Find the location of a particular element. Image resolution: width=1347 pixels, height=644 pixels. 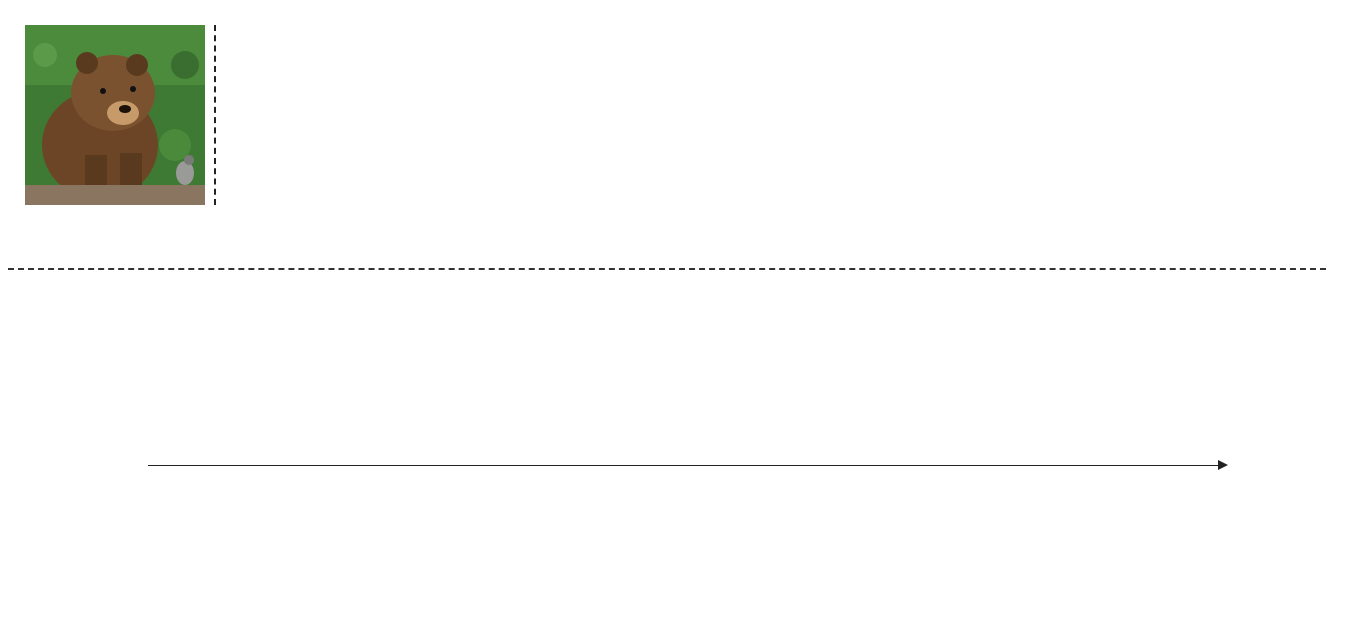

arrow-right-icon is located at coordinates (1223, 465).